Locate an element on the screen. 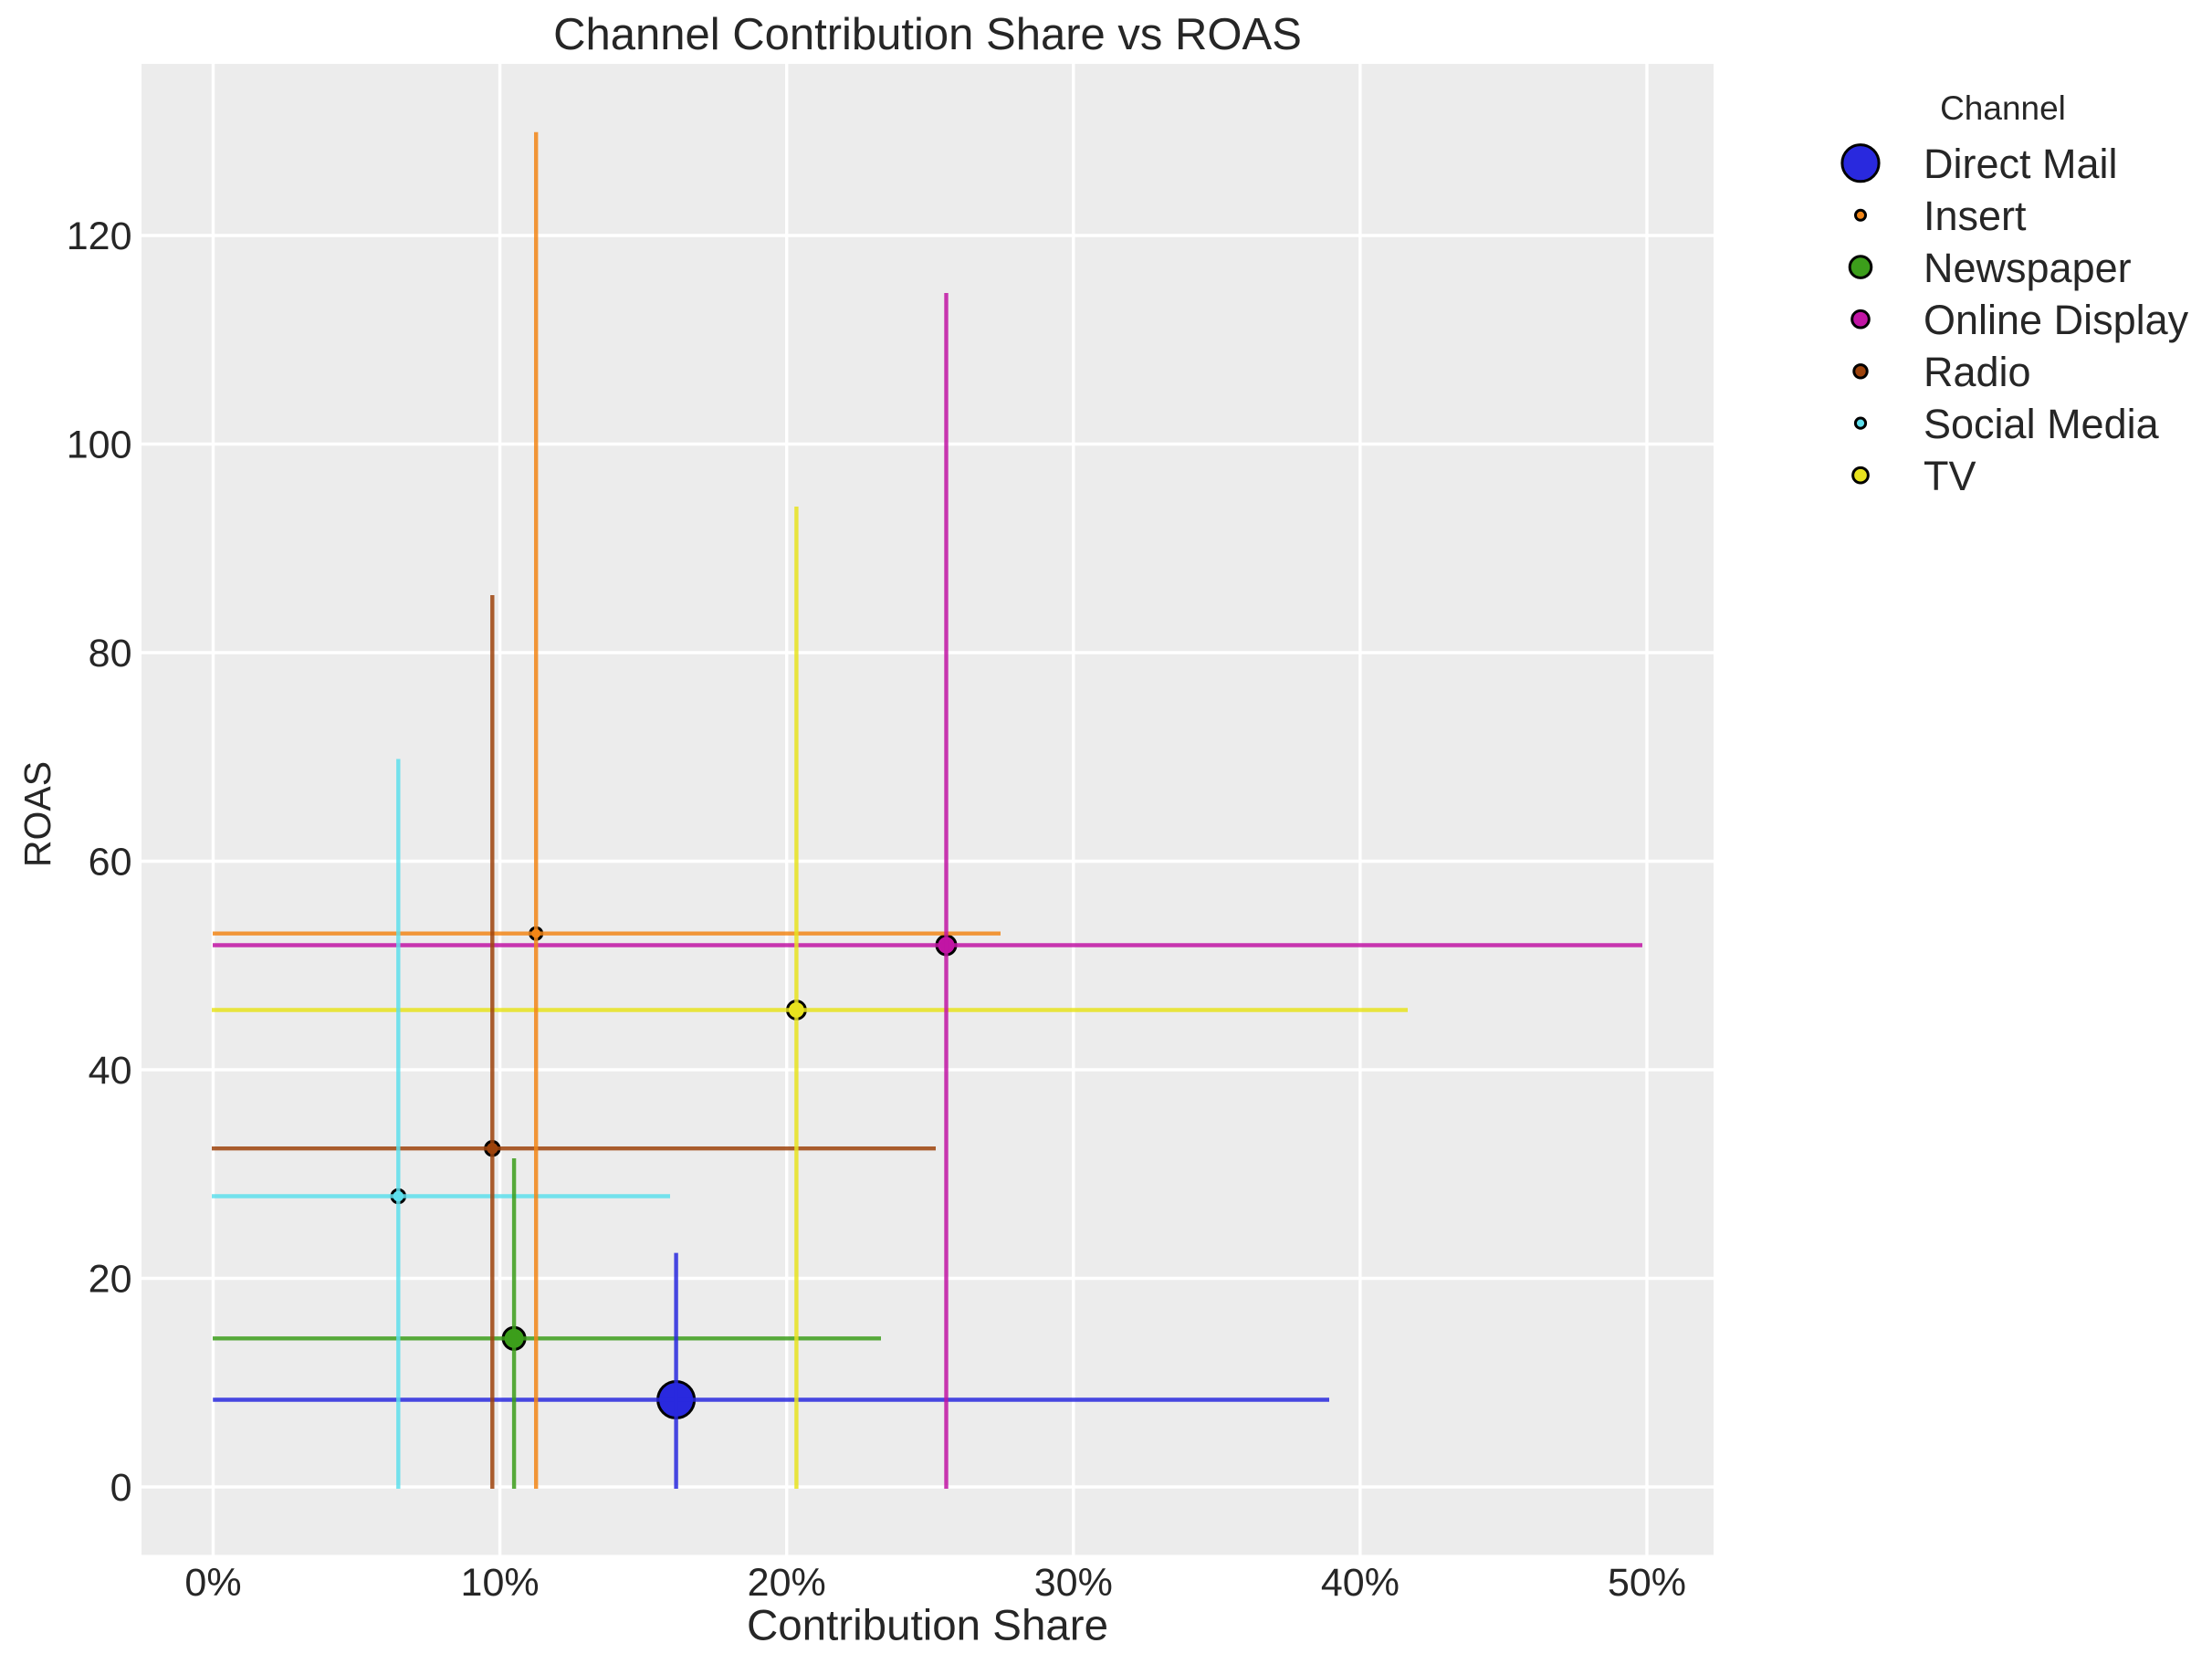  svg-text: 100 is located at coordinates (99, 444).